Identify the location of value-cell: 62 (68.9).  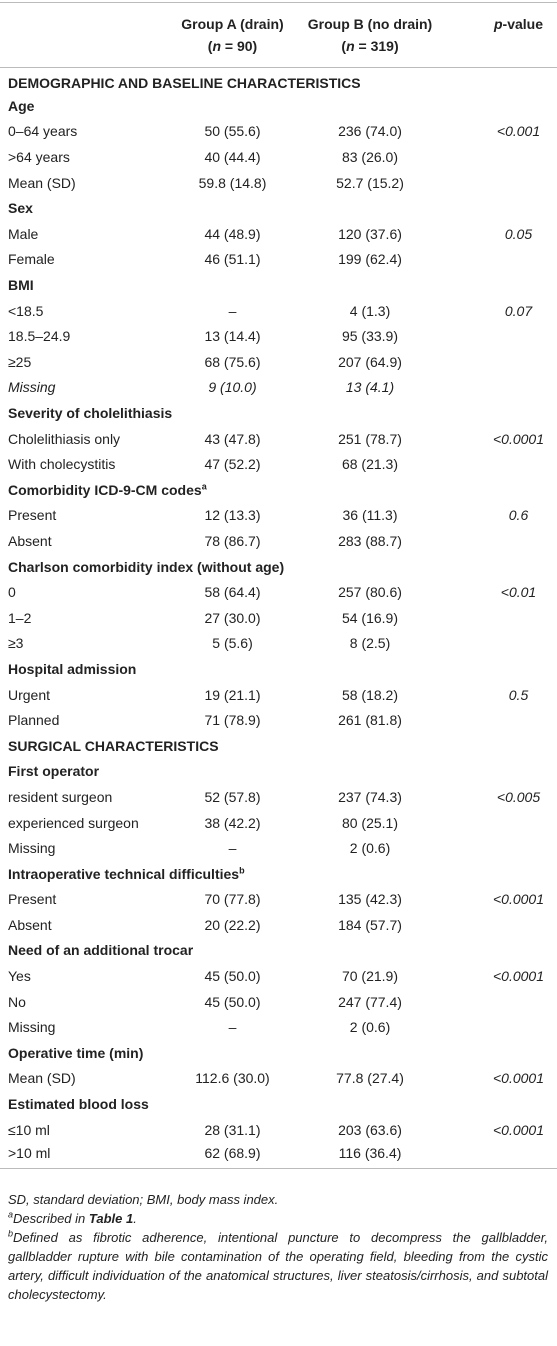
(232, 1155).